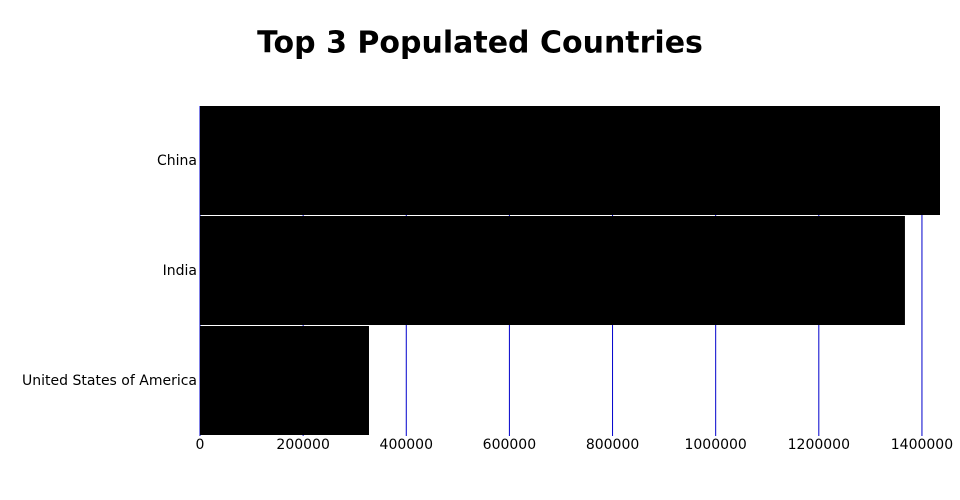 The width and height of the screenshot is (960, 500). Describe the element at coordinates (922, 445) in the screenshot. I see `x-tick-label: 1400000` at that location.